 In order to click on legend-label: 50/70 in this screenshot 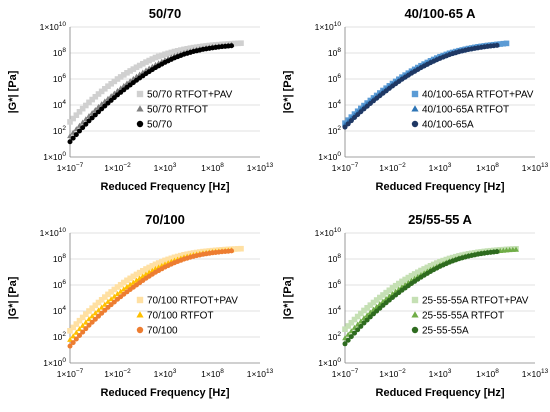, I will do `click(159, 125)`.